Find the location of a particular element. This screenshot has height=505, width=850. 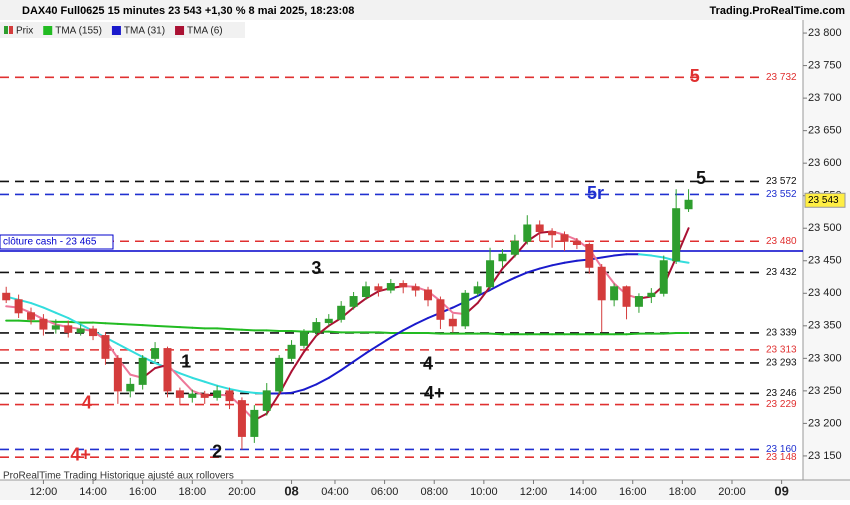

y-tick-label: 23 650 is located at coordinates (825, 131).